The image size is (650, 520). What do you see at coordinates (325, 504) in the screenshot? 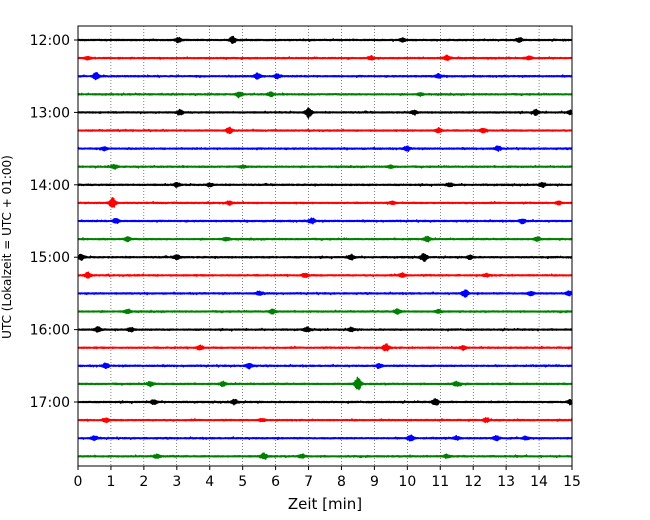
I see `x-axis-label: Zeit [min]` at bounding box center [325, 504].